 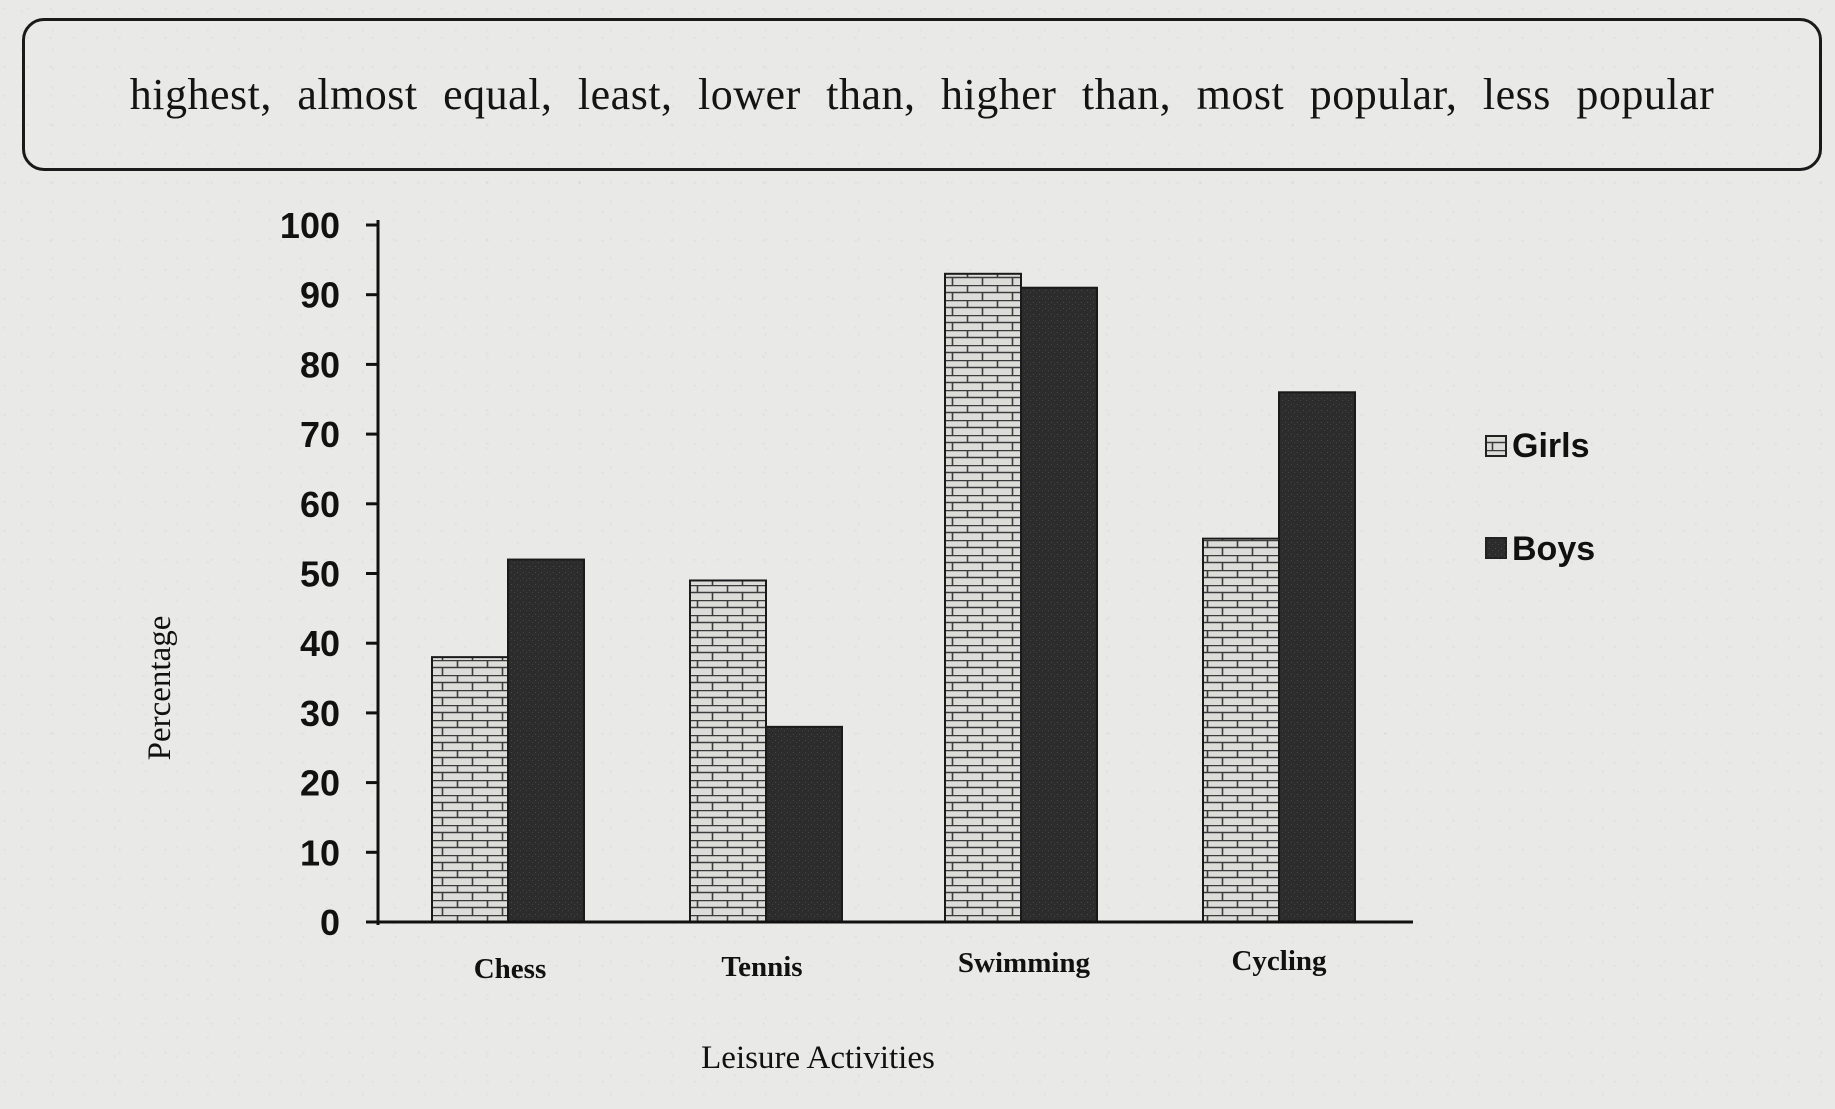 I want to click on y-axis-ticks: 0 10 20 30 40 50 60 70 80 90 100, so click(x=329, y=574).